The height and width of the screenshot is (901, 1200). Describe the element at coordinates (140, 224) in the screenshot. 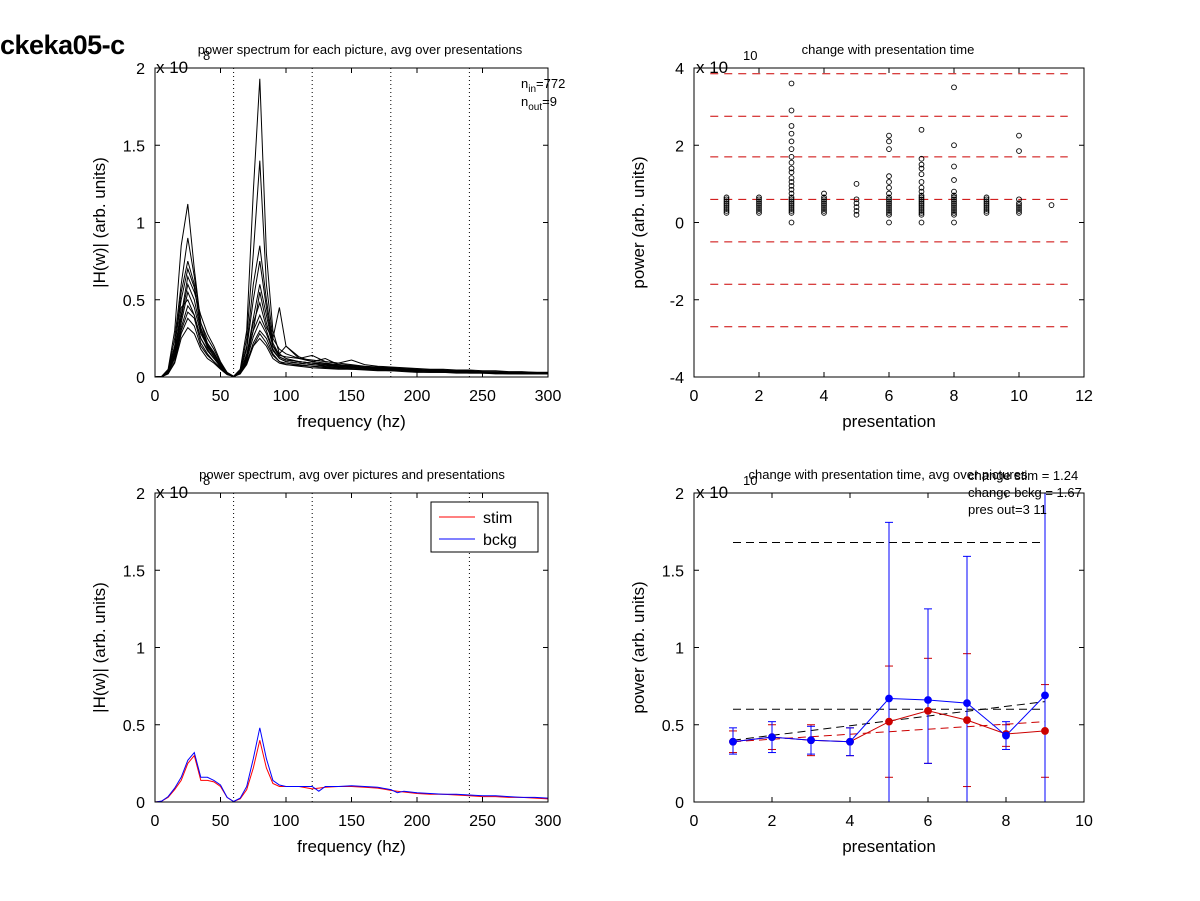

I see `y-tick-label: 1` at that location.